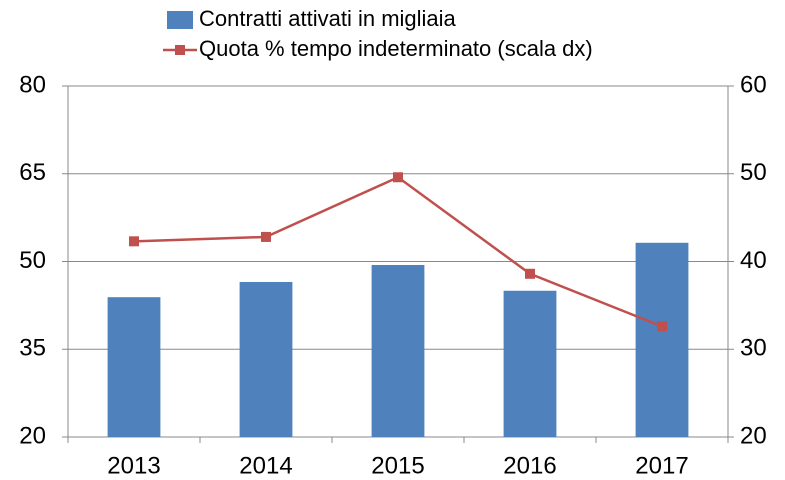 The height and width of the screenshot is (480, 785). What do you see at coordinates (753, 172) in the screenshot?
I see `y2-tick-label: 50` at bounding box center [753, 172].